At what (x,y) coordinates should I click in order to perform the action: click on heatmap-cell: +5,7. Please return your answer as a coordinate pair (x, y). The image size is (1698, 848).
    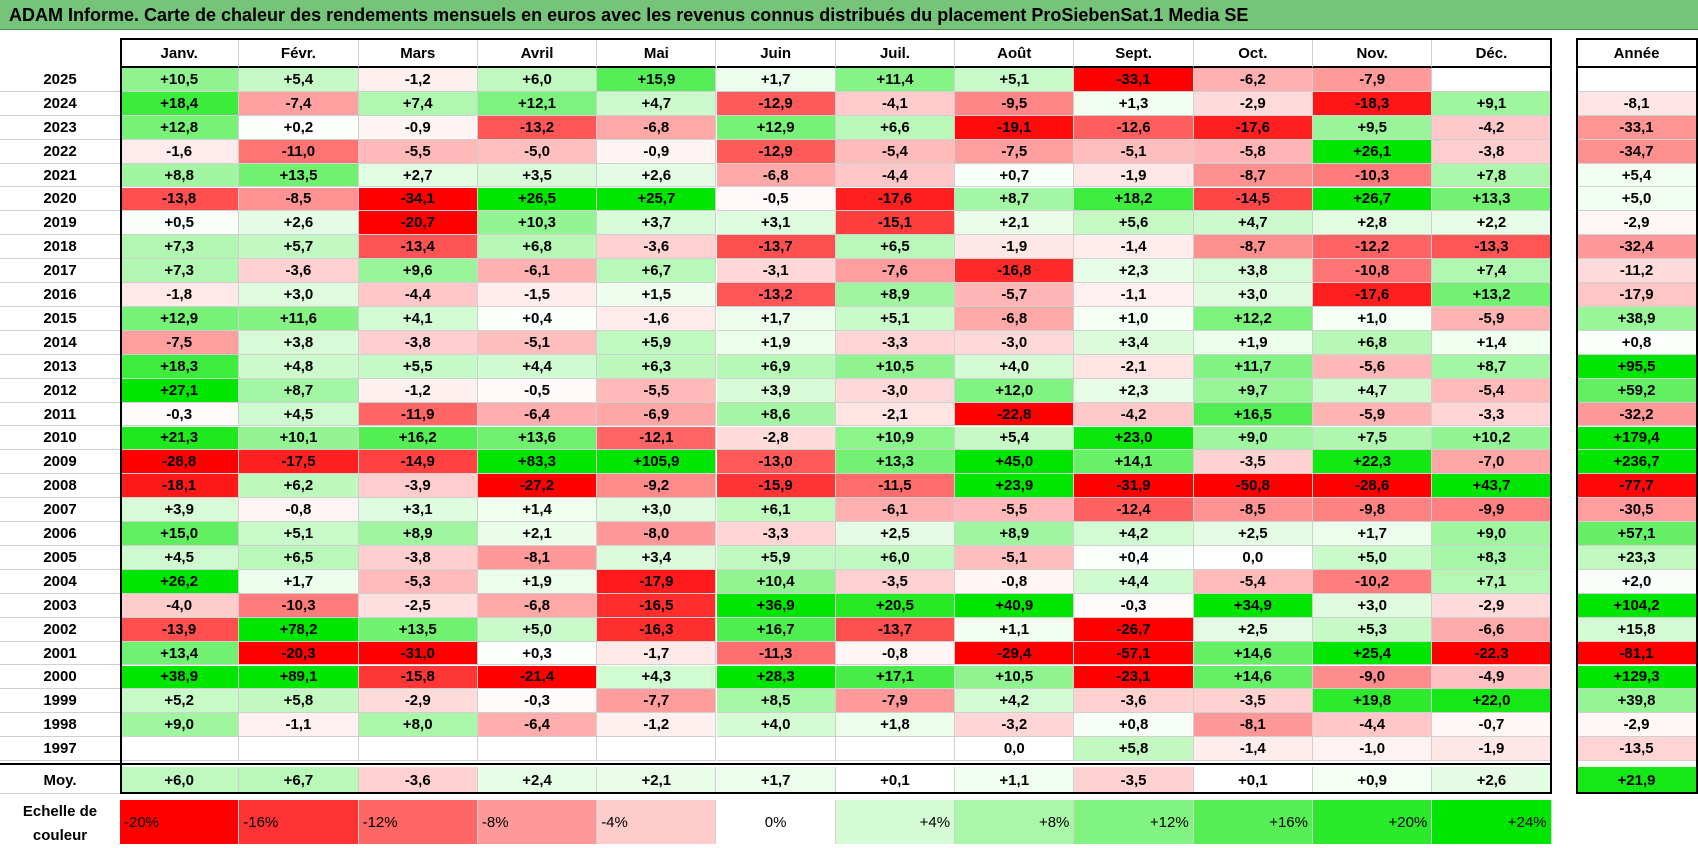
    Looking at the image, I should click on (299, 247).